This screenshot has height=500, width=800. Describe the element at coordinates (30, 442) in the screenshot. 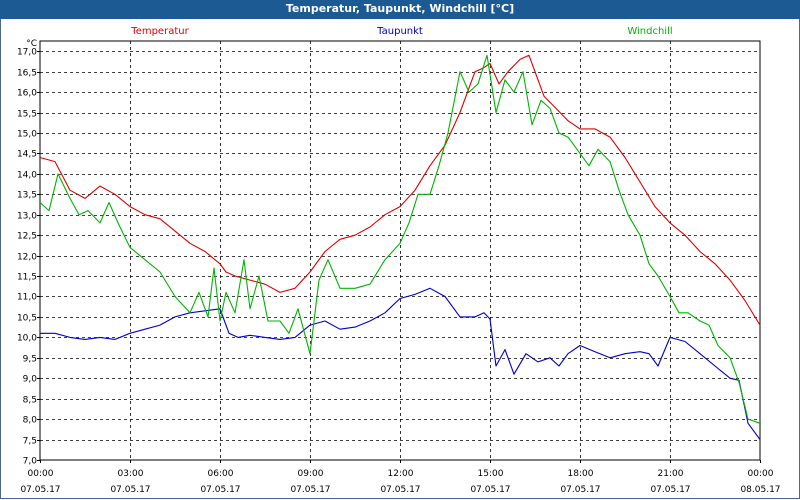

I see `y-tick-label: 7,5` at that location.